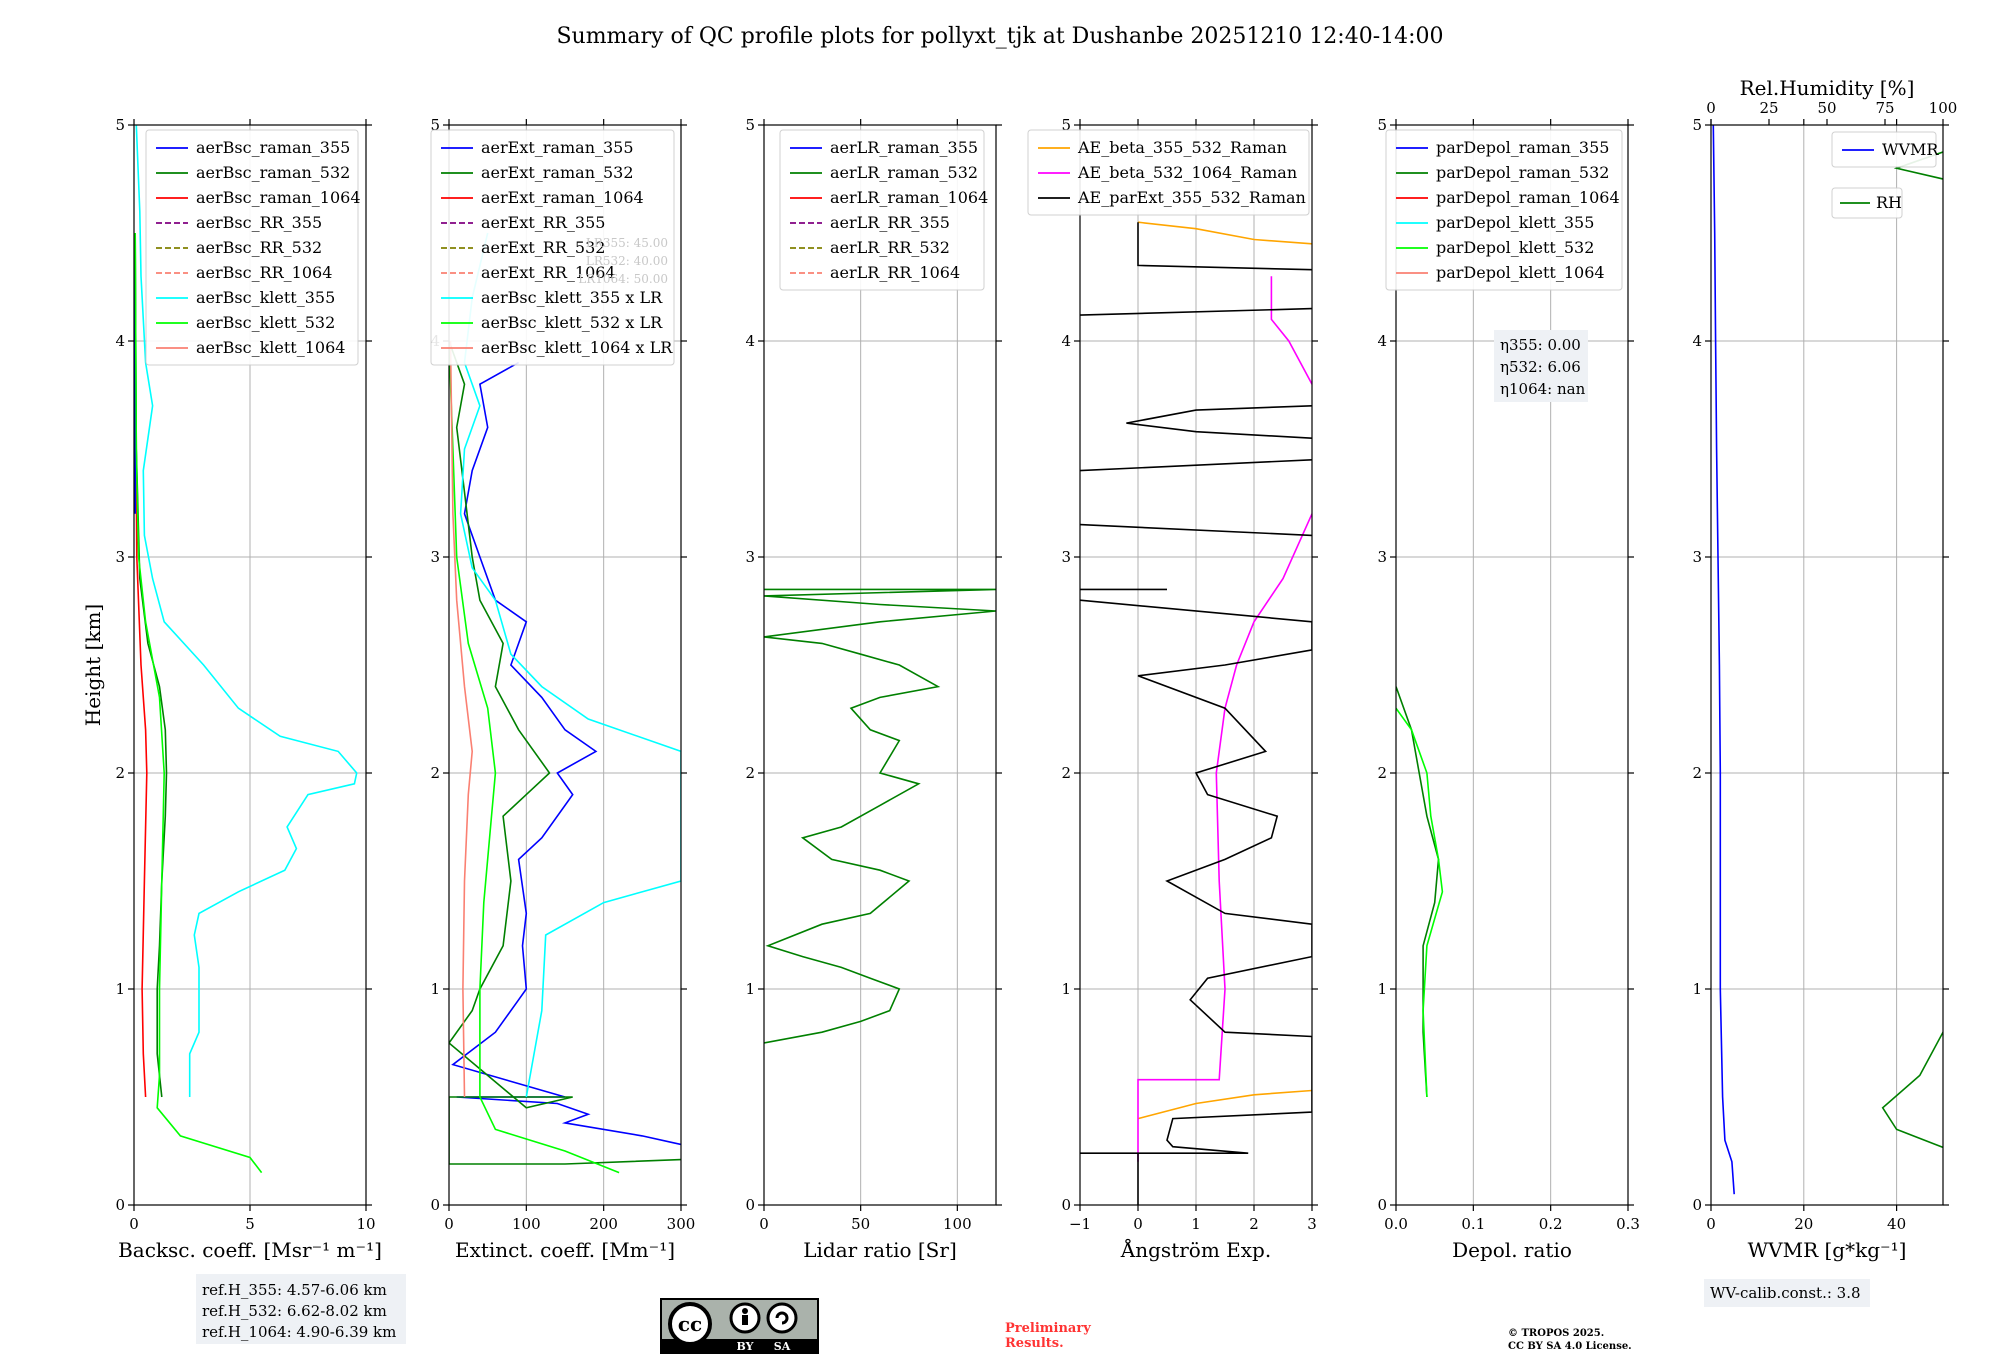 The image size is (2000, 1360). I want to click on series-line-AE-parExt-355-532-Raman-c-, so click(1196, 530).